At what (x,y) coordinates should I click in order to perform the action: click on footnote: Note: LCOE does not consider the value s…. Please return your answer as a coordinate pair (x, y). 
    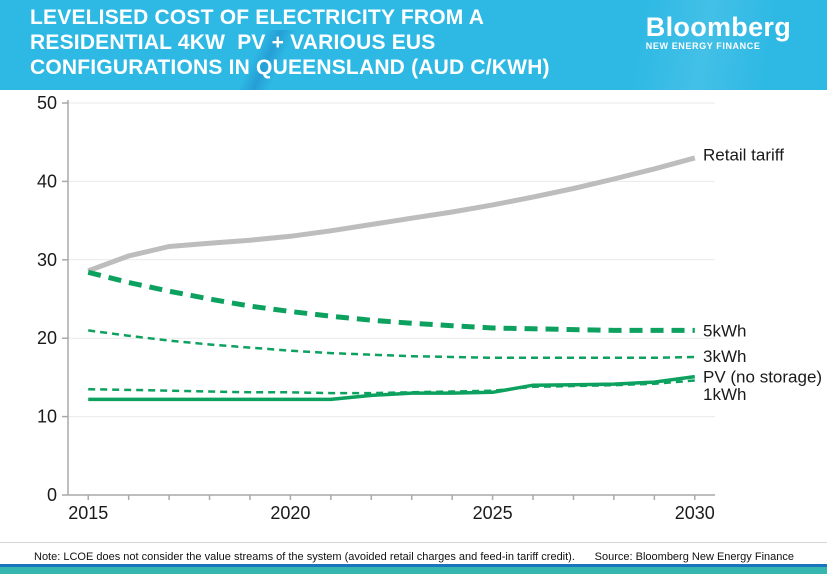
    Looking at the image, I should click on (304, 557).